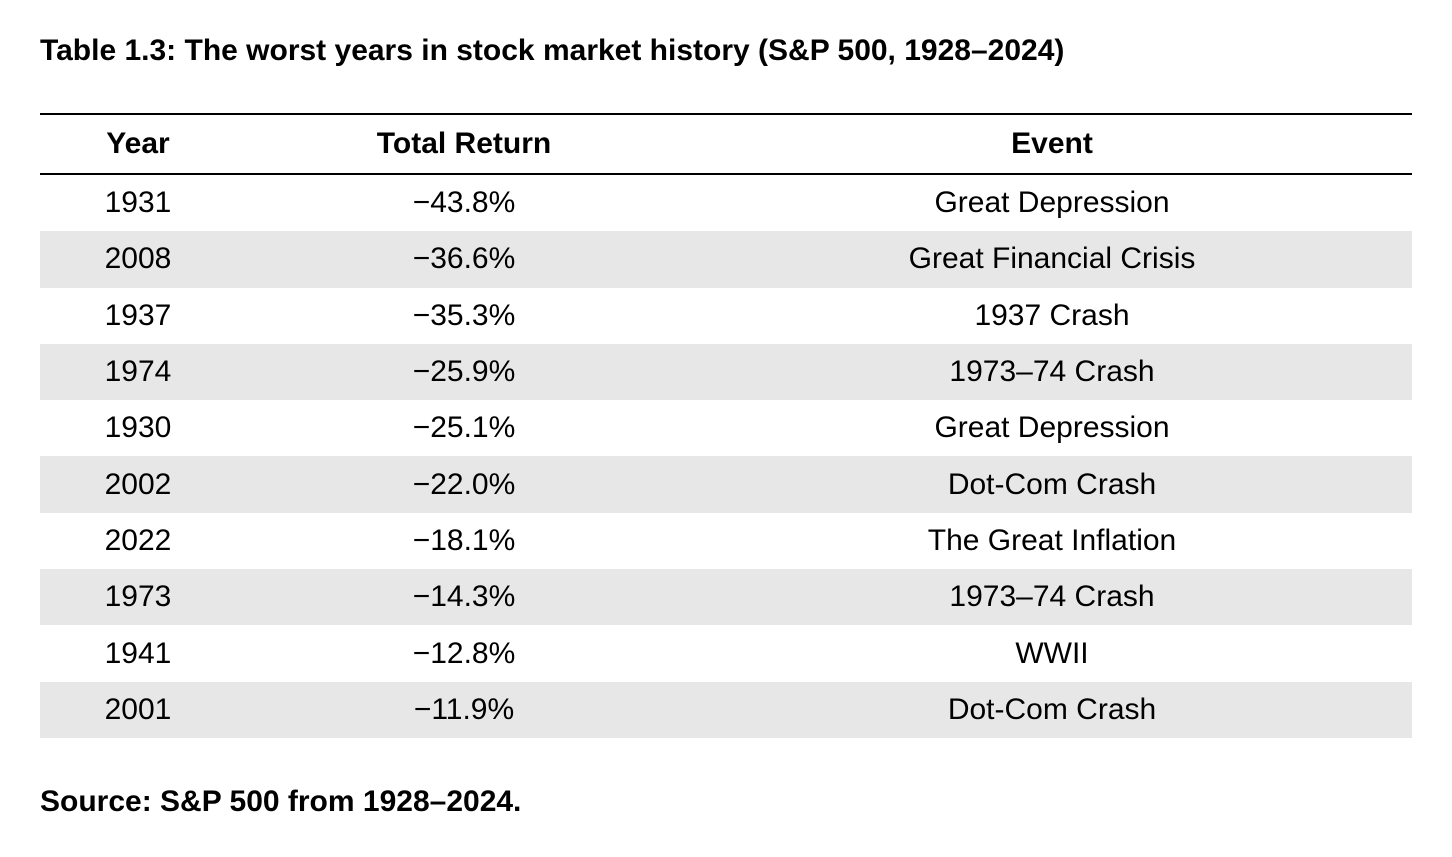  Describe the element at coordinates (464, 259) in the screenshot. I see `cell-total-return: −36.6%` at that location.